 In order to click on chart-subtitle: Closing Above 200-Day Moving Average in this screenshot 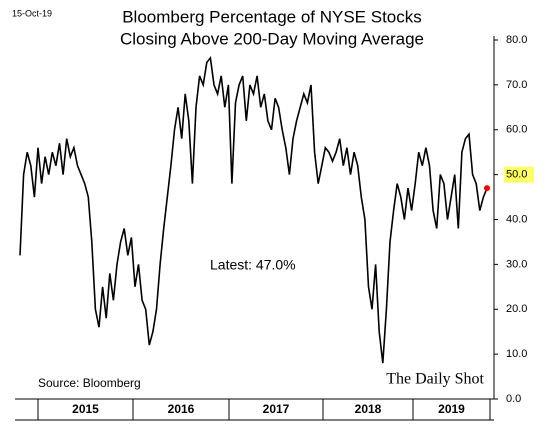, I will do `click(272, 38)`.